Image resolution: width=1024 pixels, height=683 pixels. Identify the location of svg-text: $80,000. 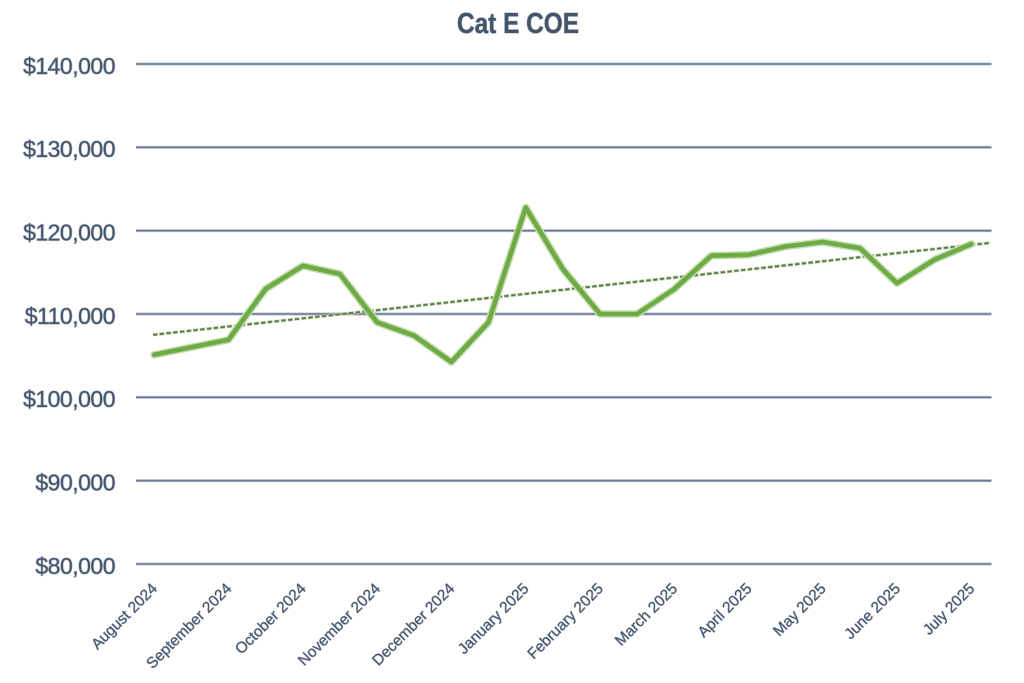
(75, 566).